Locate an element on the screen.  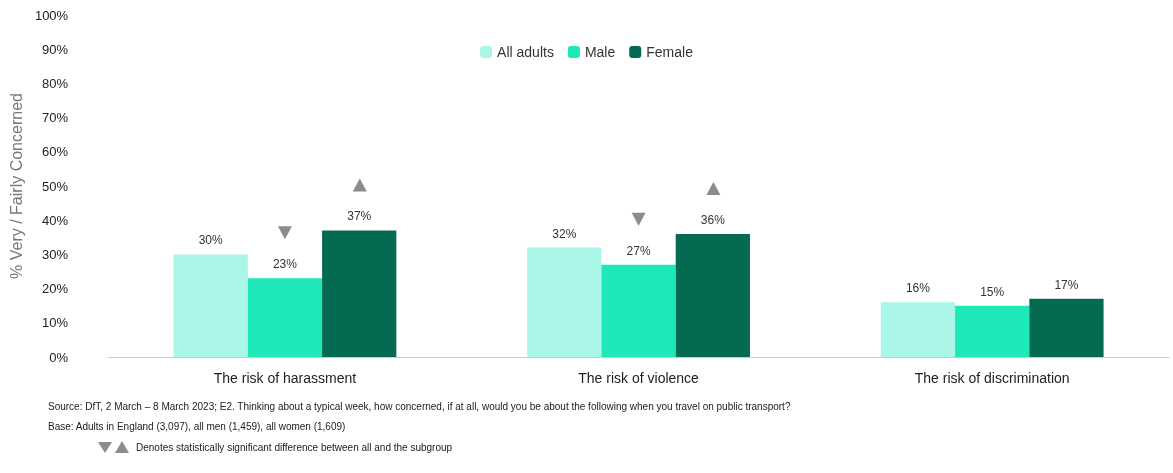
data-label: 17% is located at coordinates (1066, 284).